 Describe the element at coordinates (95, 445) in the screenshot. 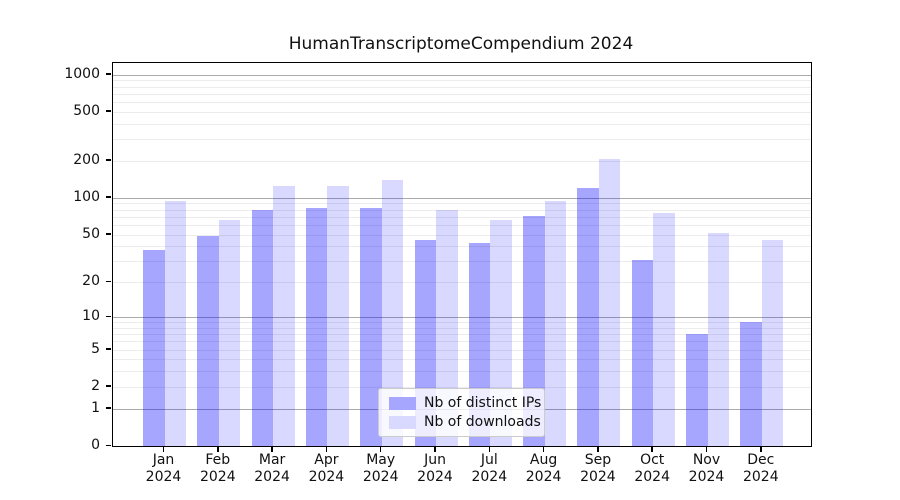

I see `y-tick-label: 0` at that location.